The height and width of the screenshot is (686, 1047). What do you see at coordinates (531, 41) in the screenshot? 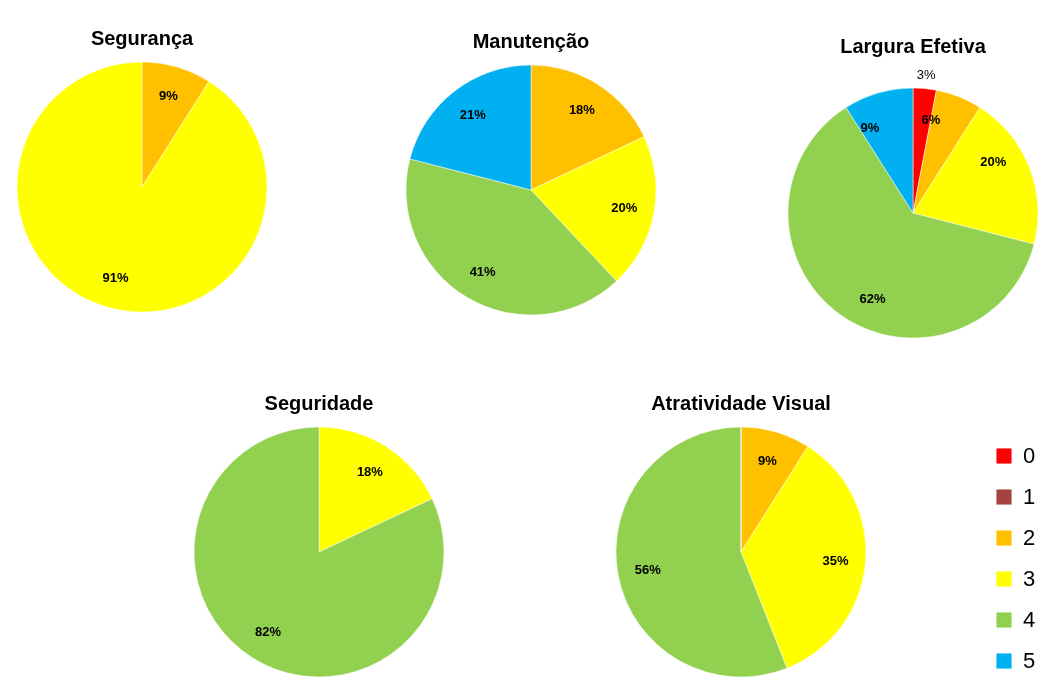
I see `chart-title: Manutenção` at bounding box center [531, 41].